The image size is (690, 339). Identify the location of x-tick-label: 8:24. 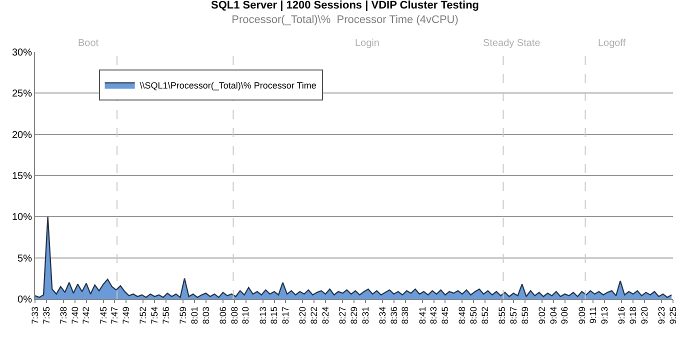
(325, 315).